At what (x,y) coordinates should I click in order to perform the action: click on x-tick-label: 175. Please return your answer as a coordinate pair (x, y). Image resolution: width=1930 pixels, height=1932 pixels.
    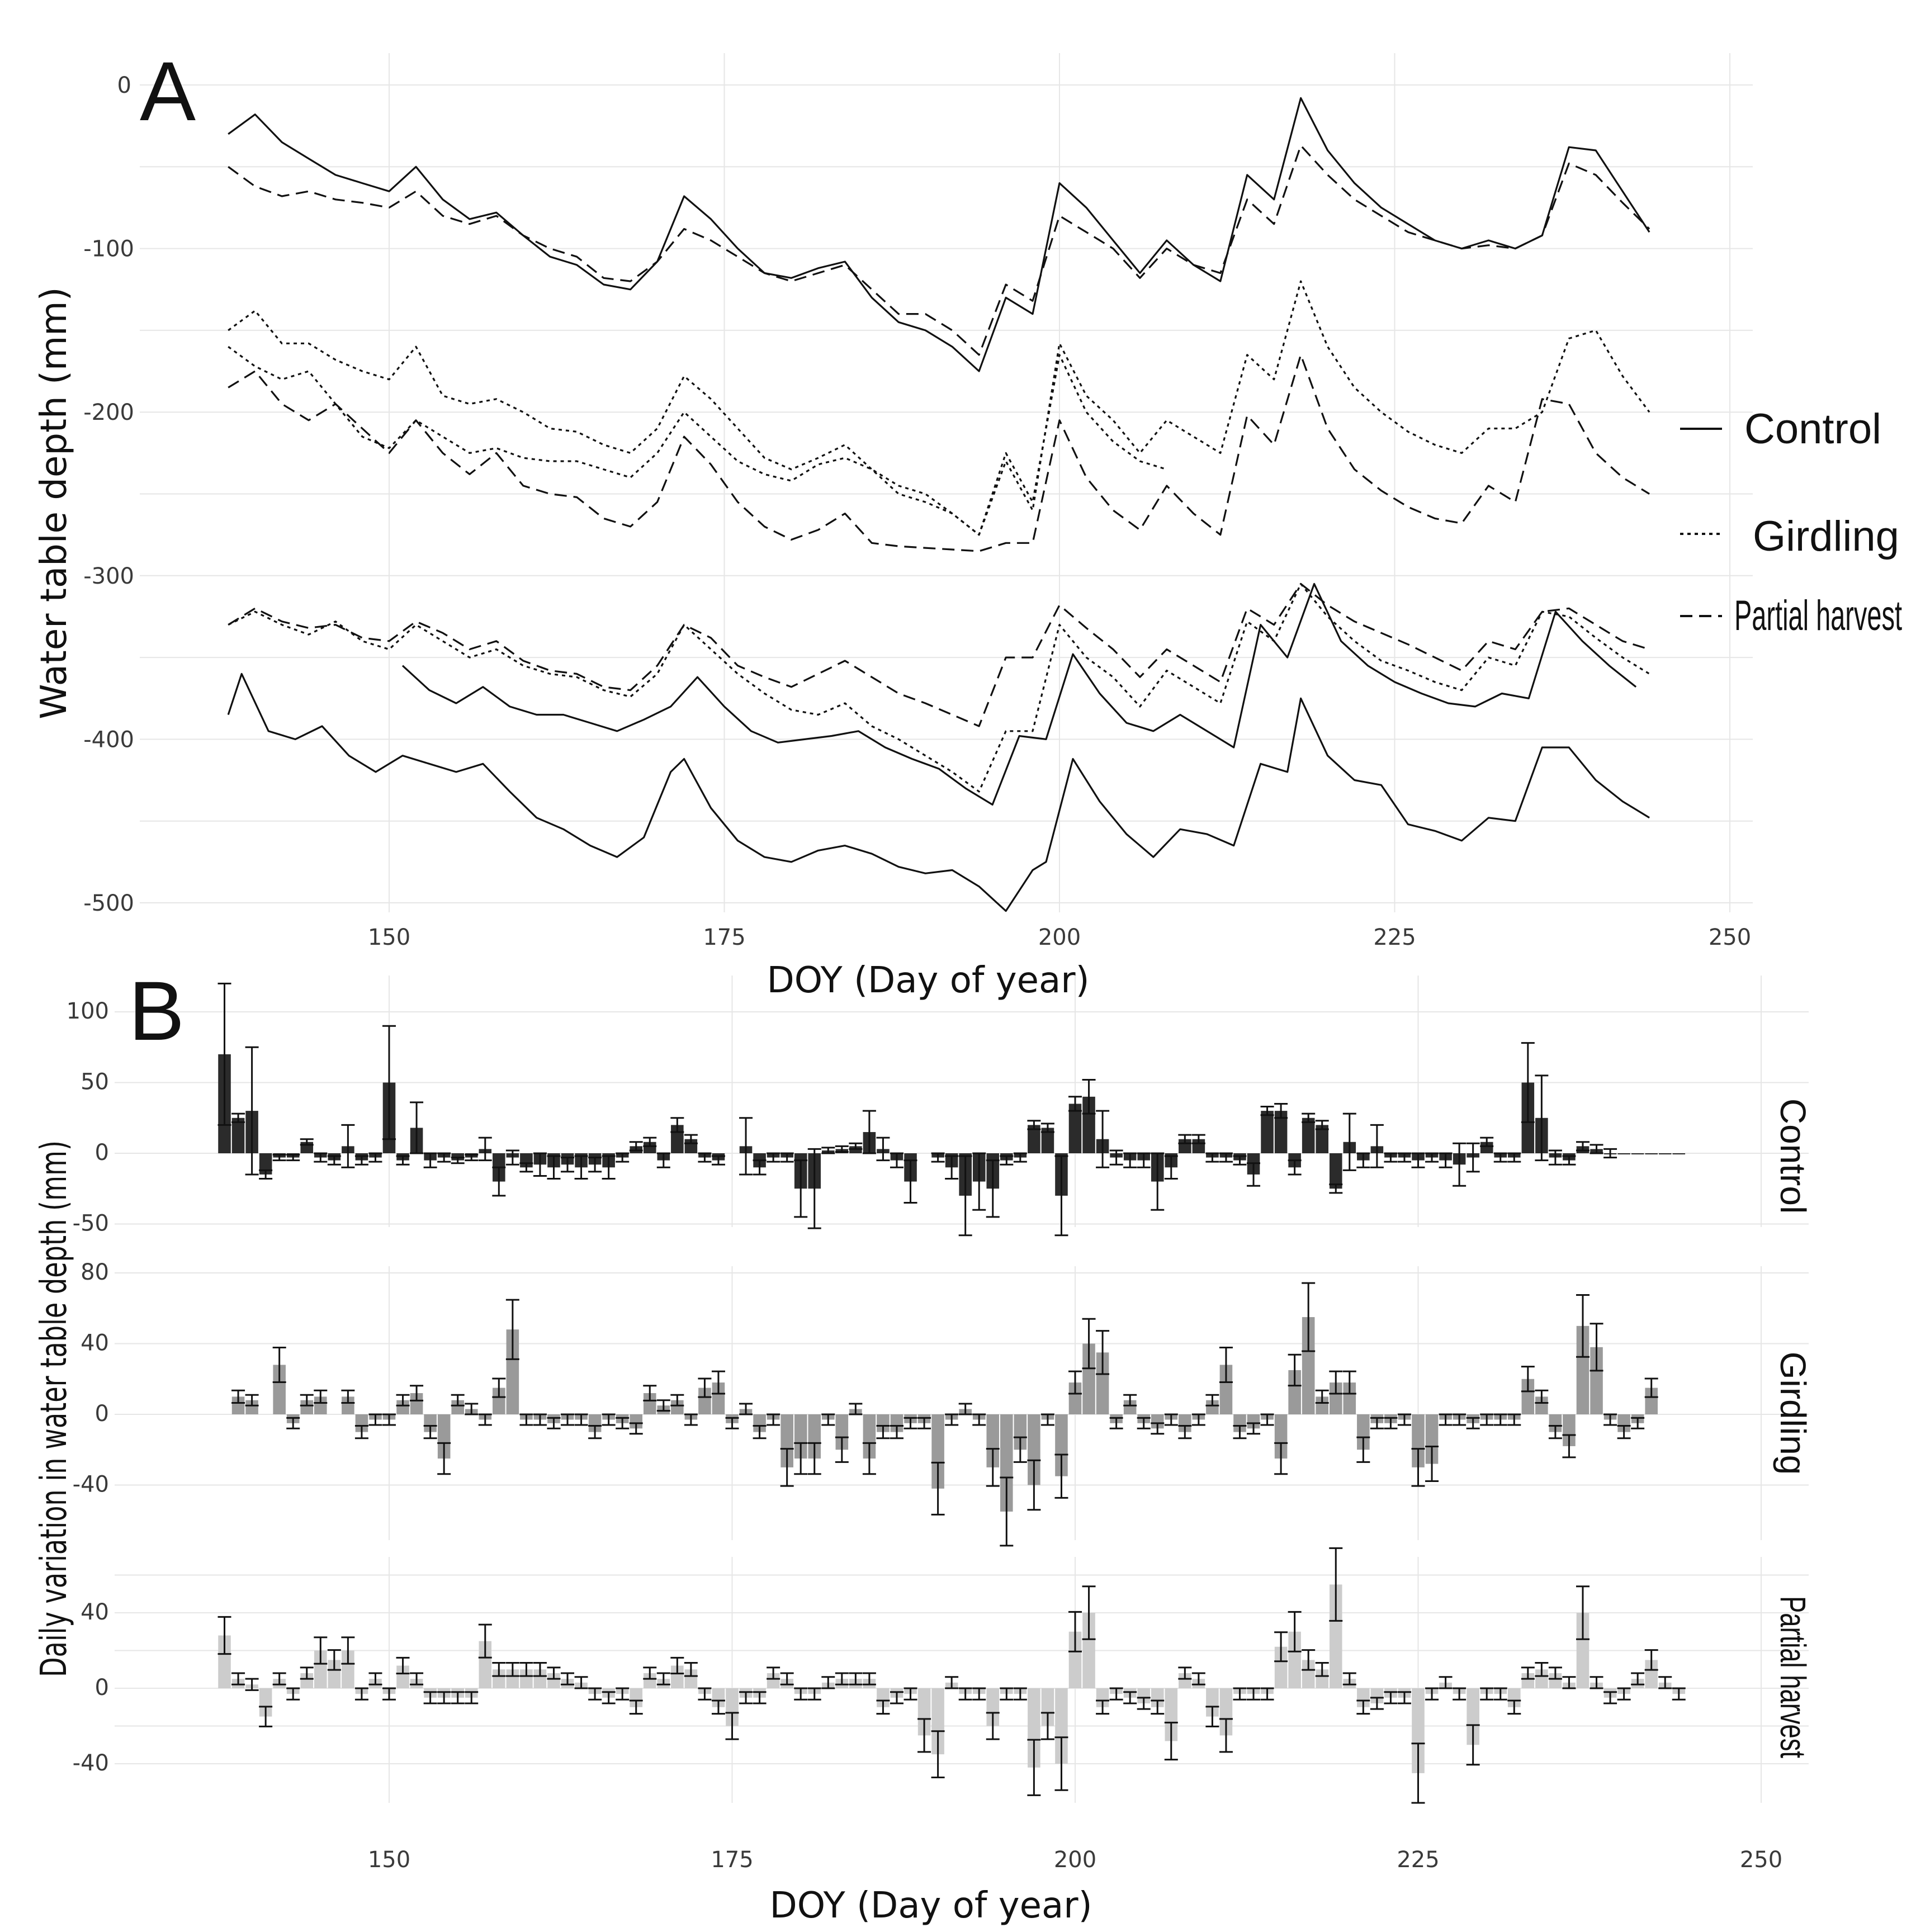
    Looking at the image, I should click on (732, 1860).